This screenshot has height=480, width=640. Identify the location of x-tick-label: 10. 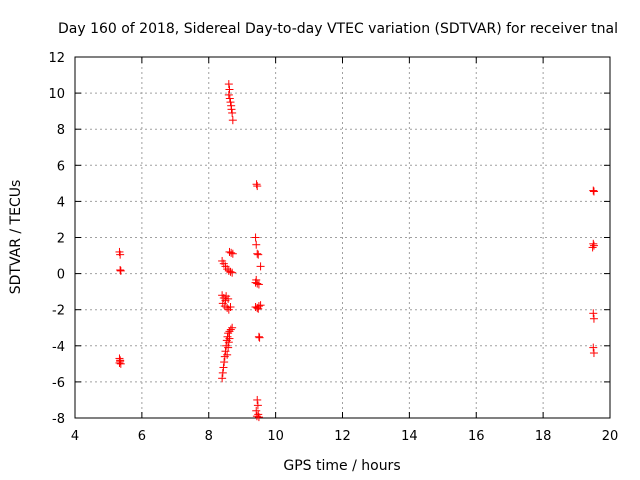
(275, 436).